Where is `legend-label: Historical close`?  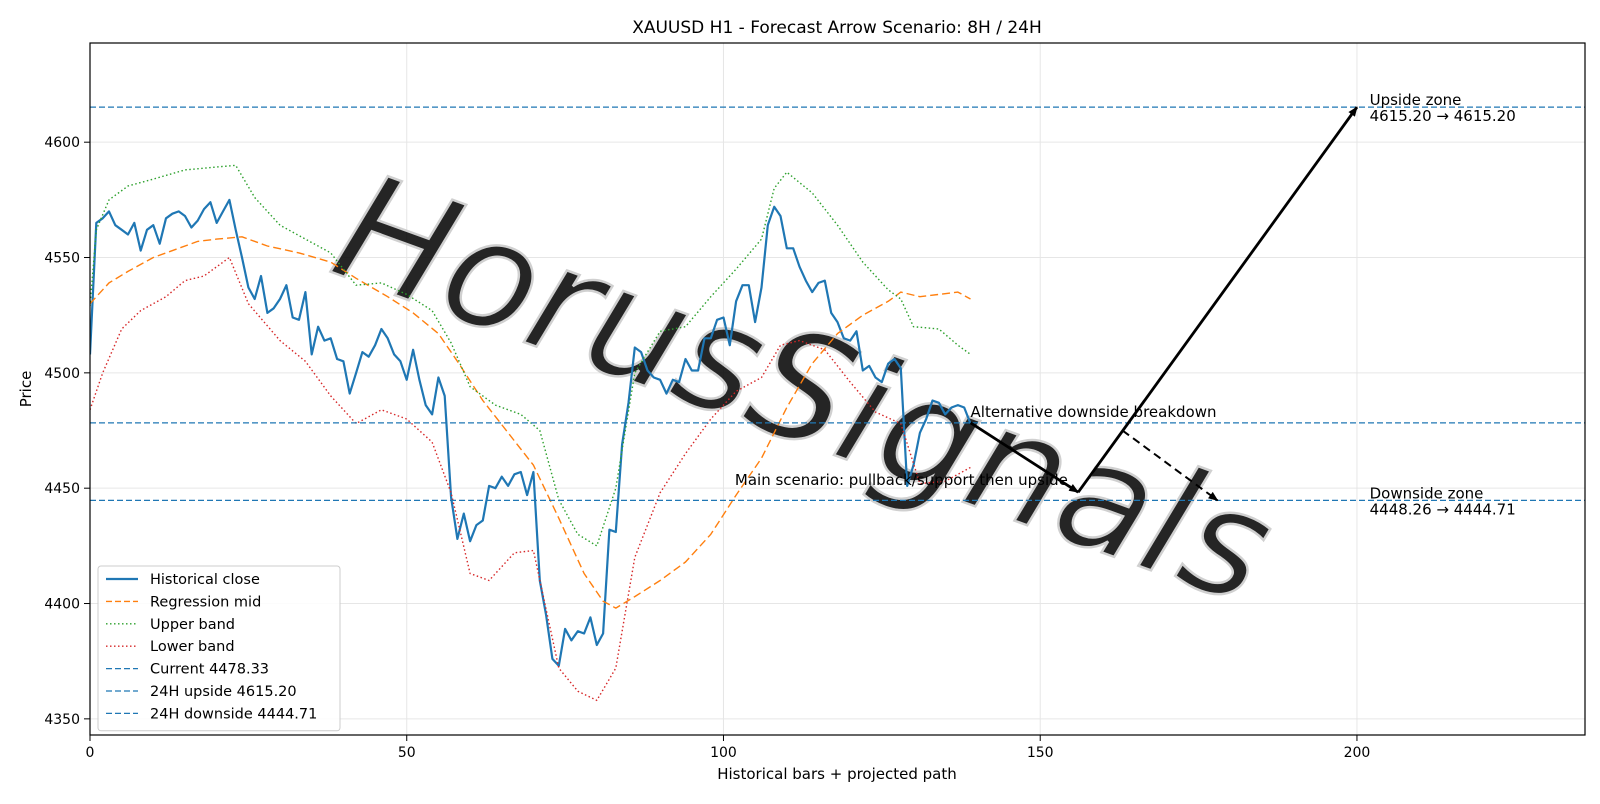 legend-label: Historical close is located at coordinates (205, 580).